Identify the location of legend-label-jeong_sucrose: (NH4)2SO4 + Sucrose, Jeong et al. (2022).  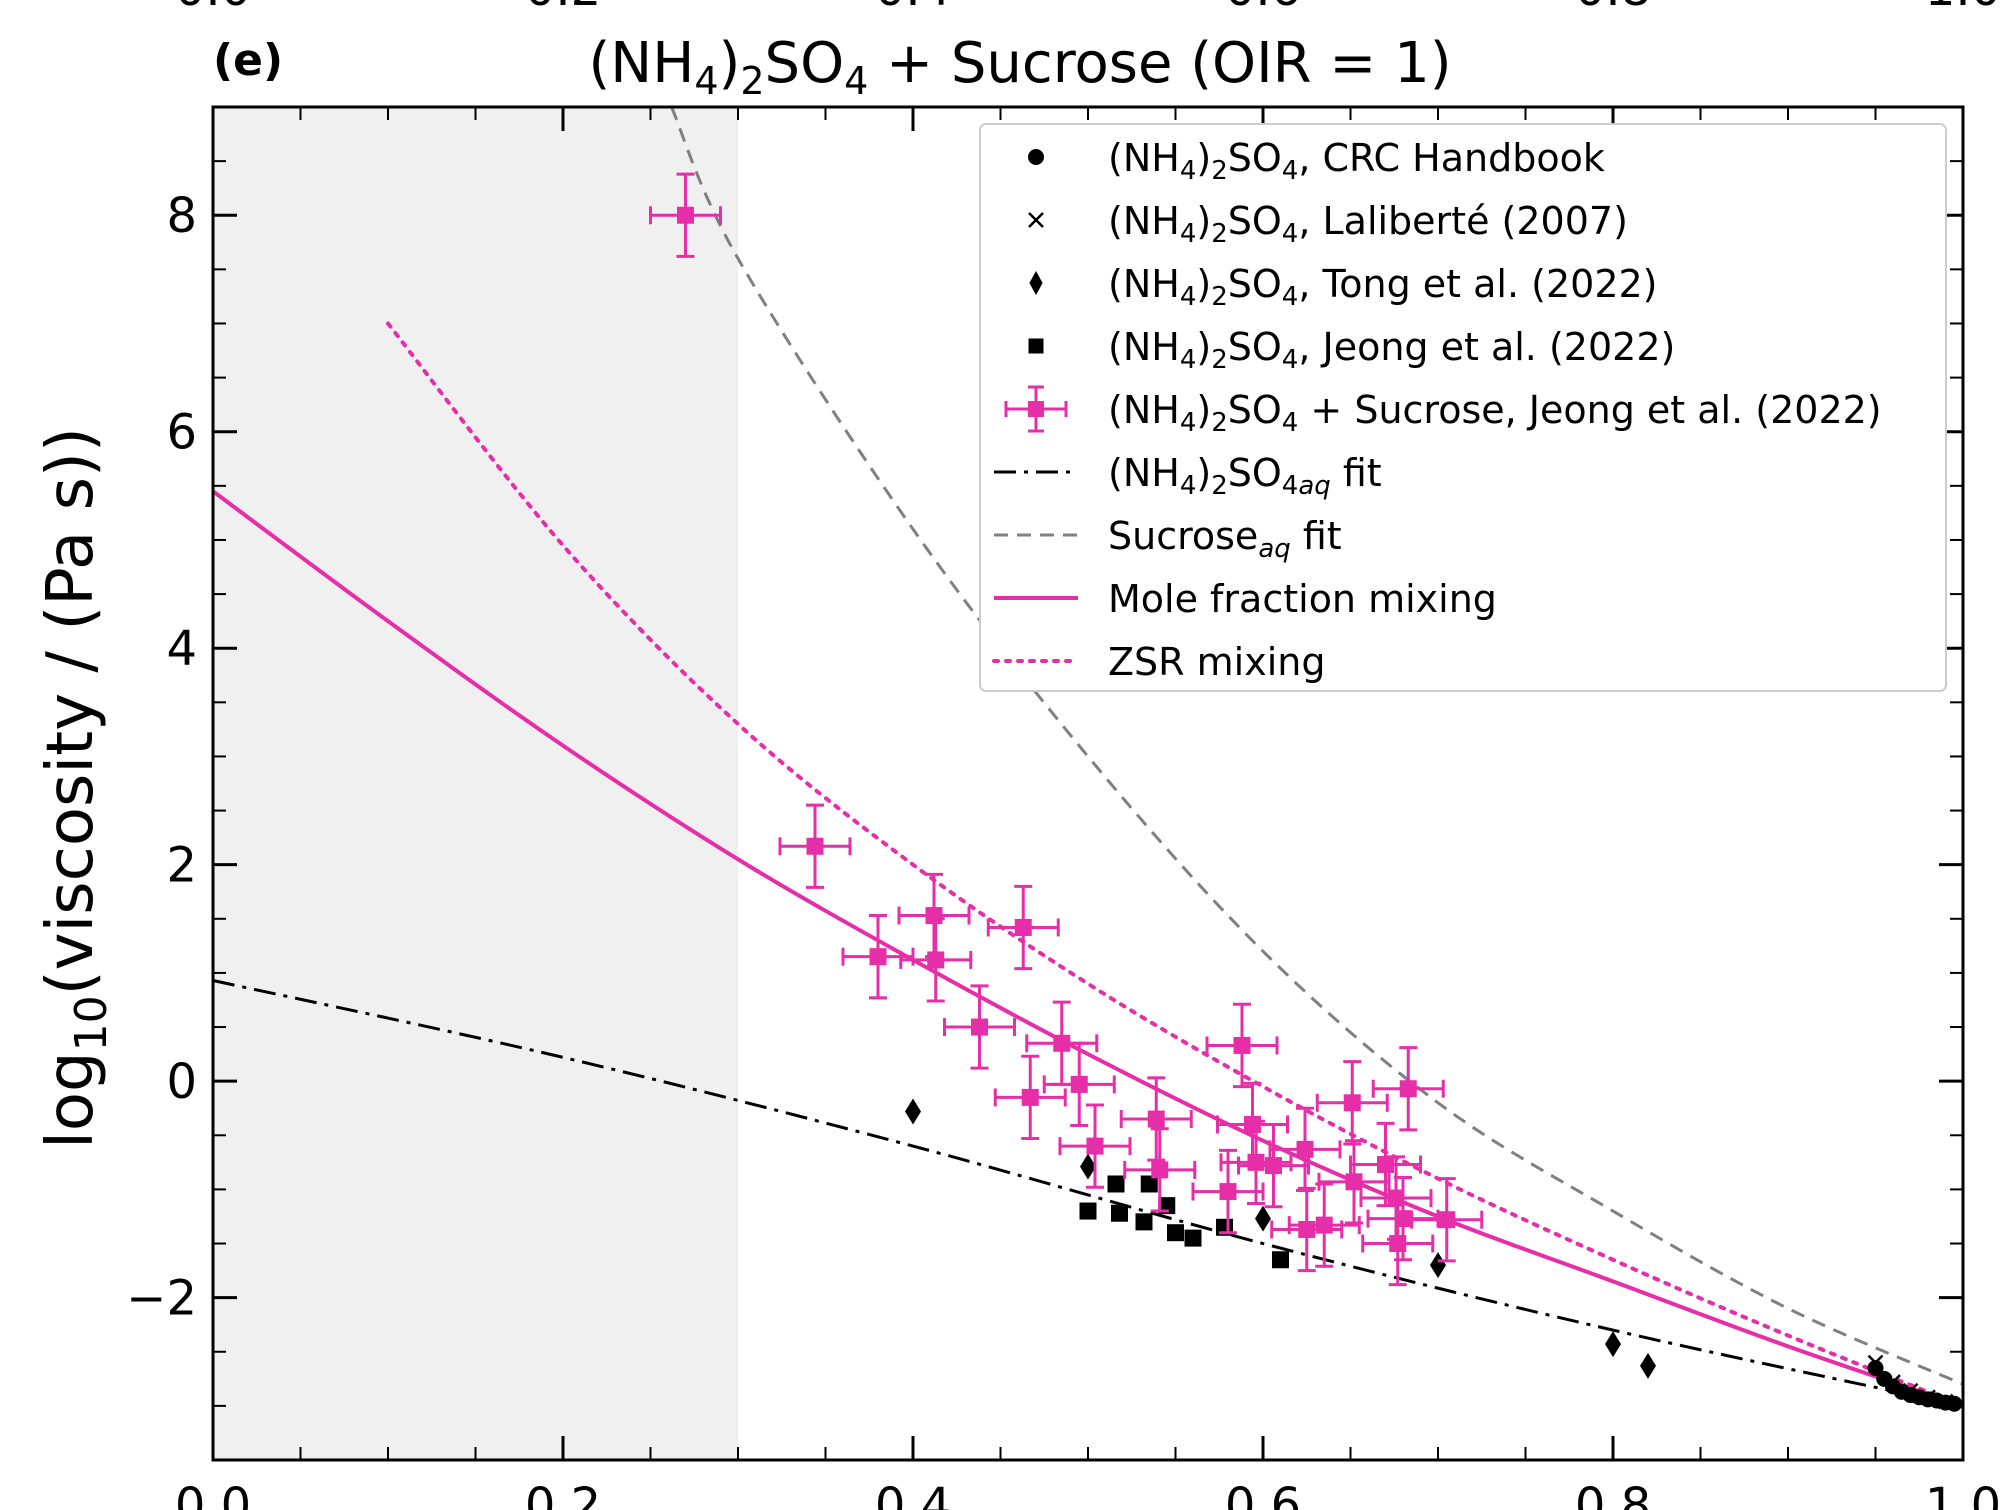
(1495, 413).